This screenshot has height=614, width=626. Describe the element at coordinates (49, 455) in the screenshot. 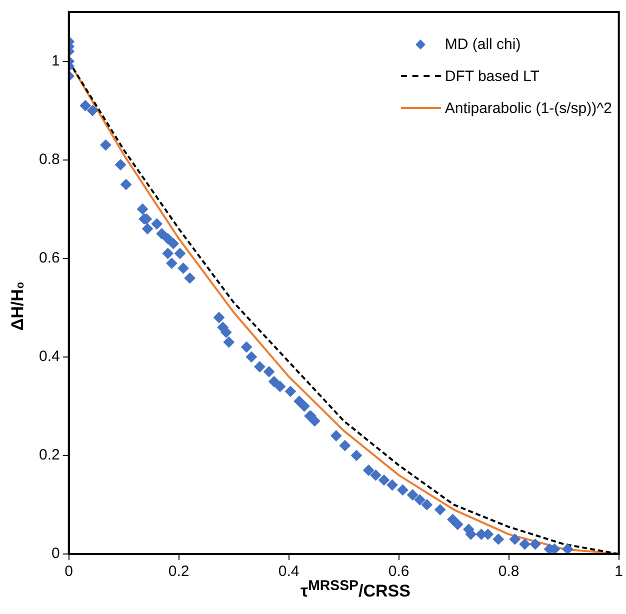

I see `y-tick-label: 0.2` at that location.